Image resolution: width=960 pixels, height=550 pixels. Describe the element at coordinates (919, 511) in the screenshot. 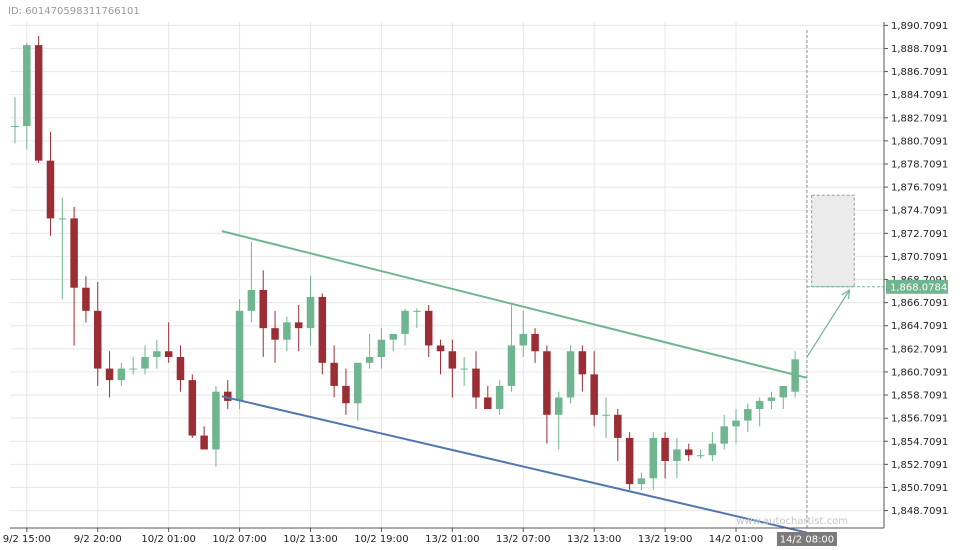

I see `y-tick-label: 1,848.7091` at that location.